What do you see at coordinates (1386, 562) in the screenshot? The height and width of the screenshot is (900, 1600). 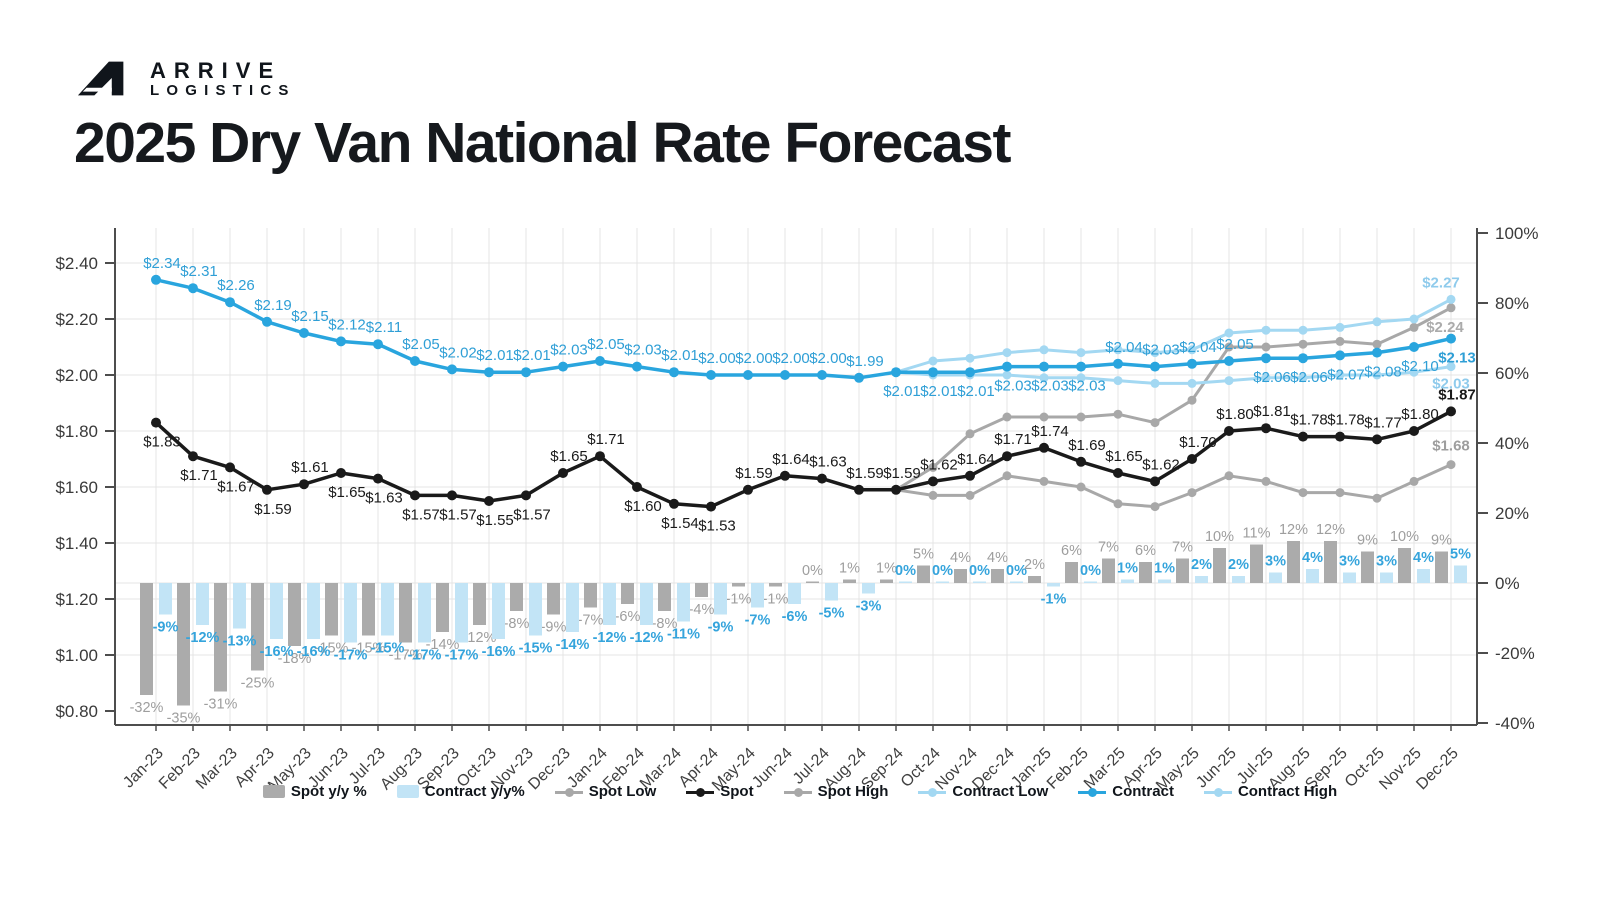 I see `bar-label-contract_yoy: 3%` at bounding box center [1386, 562].